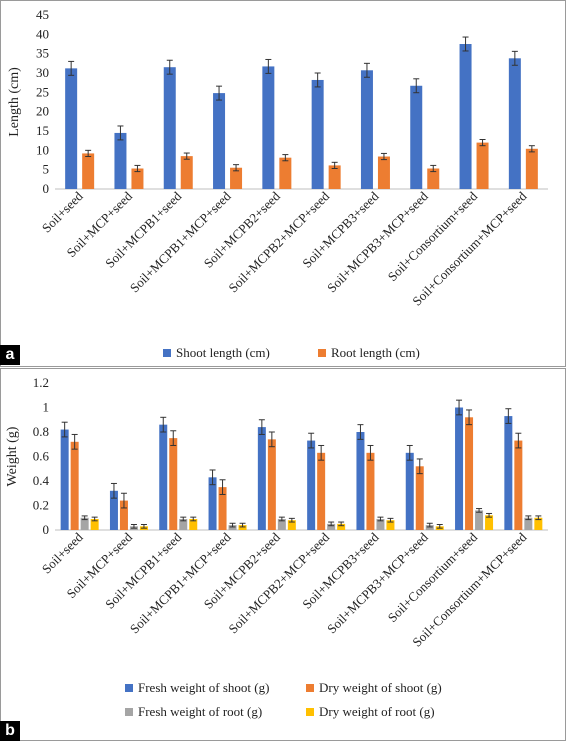  I want to click on chart-a-legend-label: Shoot length (cm), so click(223, 352).